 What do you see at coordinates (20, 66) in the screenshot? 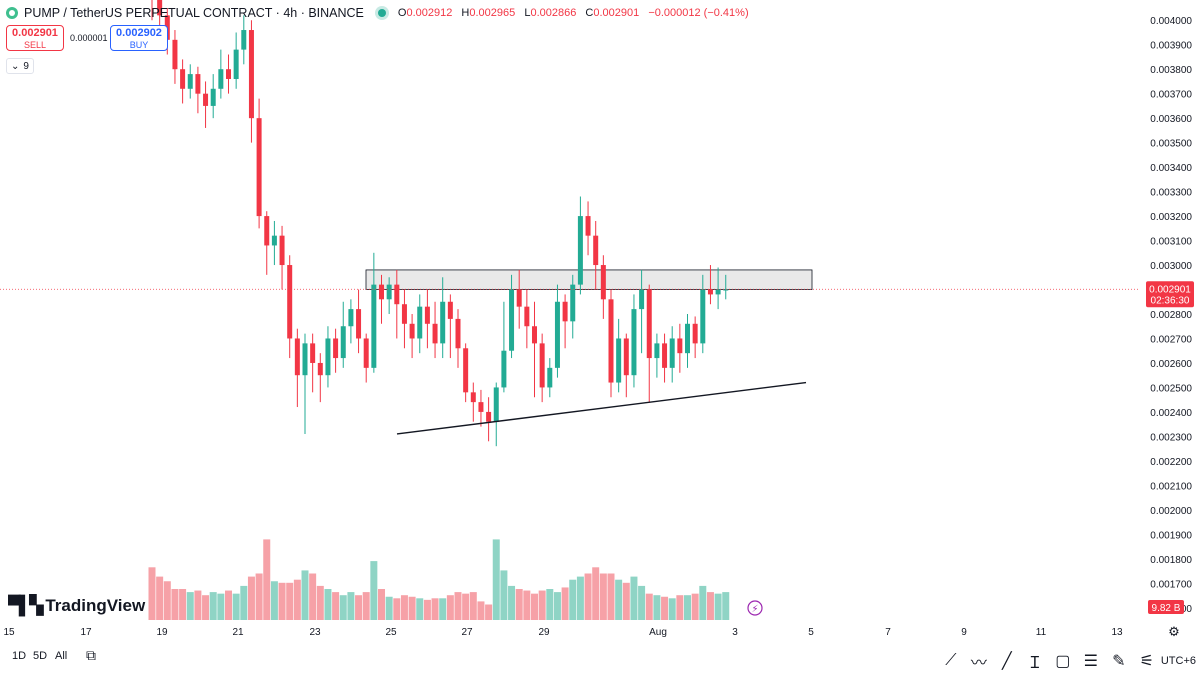
I see `indicators-toggle: ⌄ 9` at bounding box center [20, 66].